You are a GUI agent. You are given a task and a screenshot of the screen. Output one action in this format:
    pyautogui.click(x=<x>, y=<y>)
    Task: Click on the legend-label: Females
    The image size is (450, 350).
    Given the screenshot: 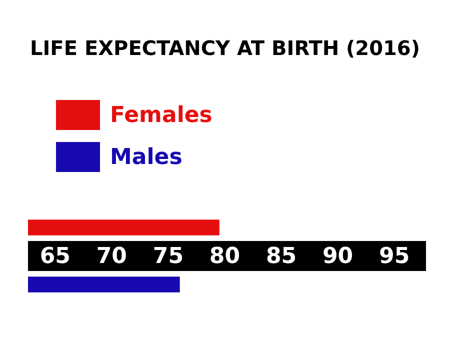 What is the action you would take?
    pyautogui.click(x=161, y=115)
    